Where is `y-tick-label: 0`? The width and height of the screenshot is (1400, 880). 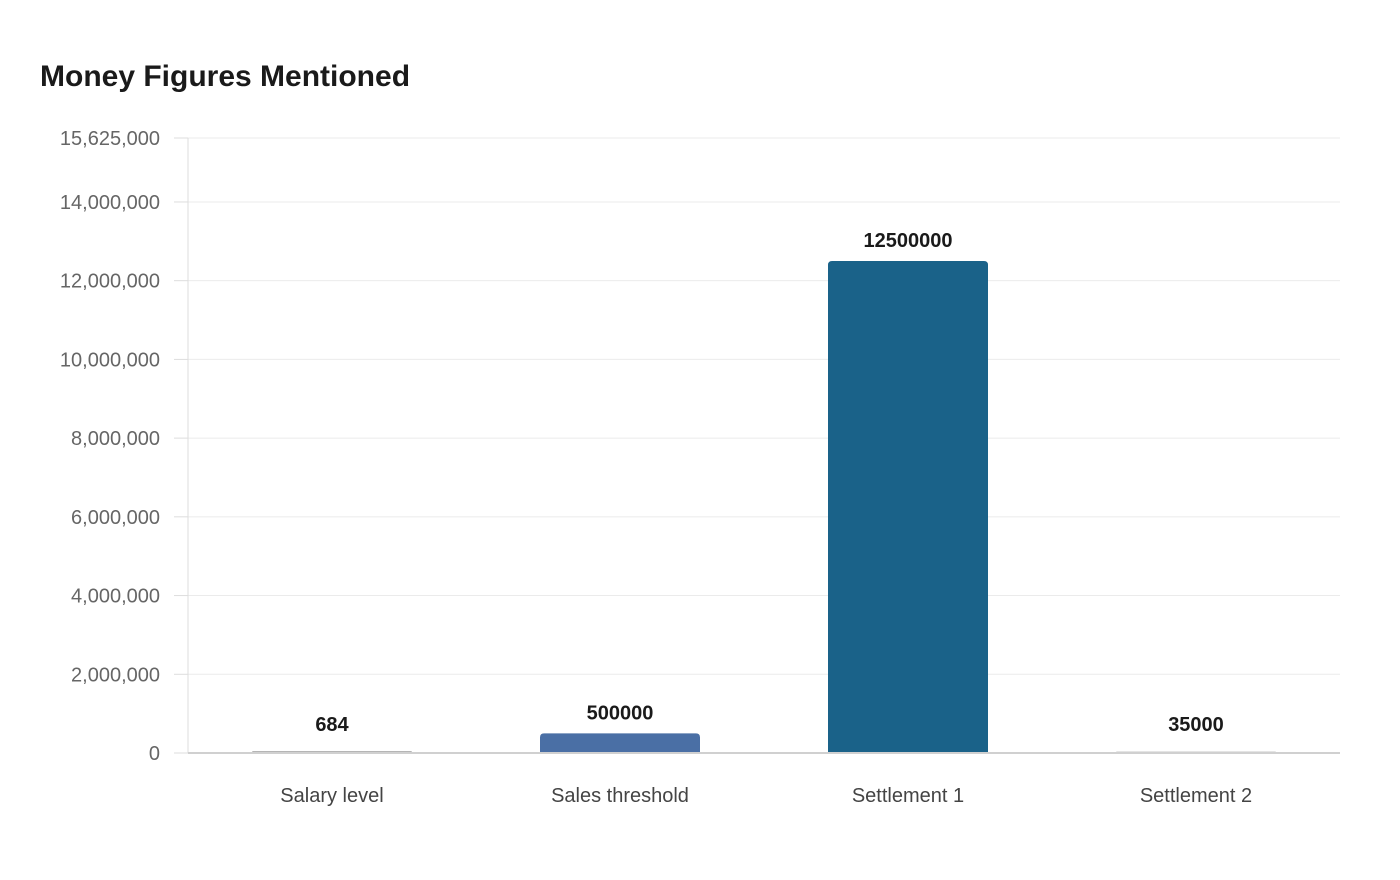
y-tick-label: 0 is located at coordinates (154, 754).